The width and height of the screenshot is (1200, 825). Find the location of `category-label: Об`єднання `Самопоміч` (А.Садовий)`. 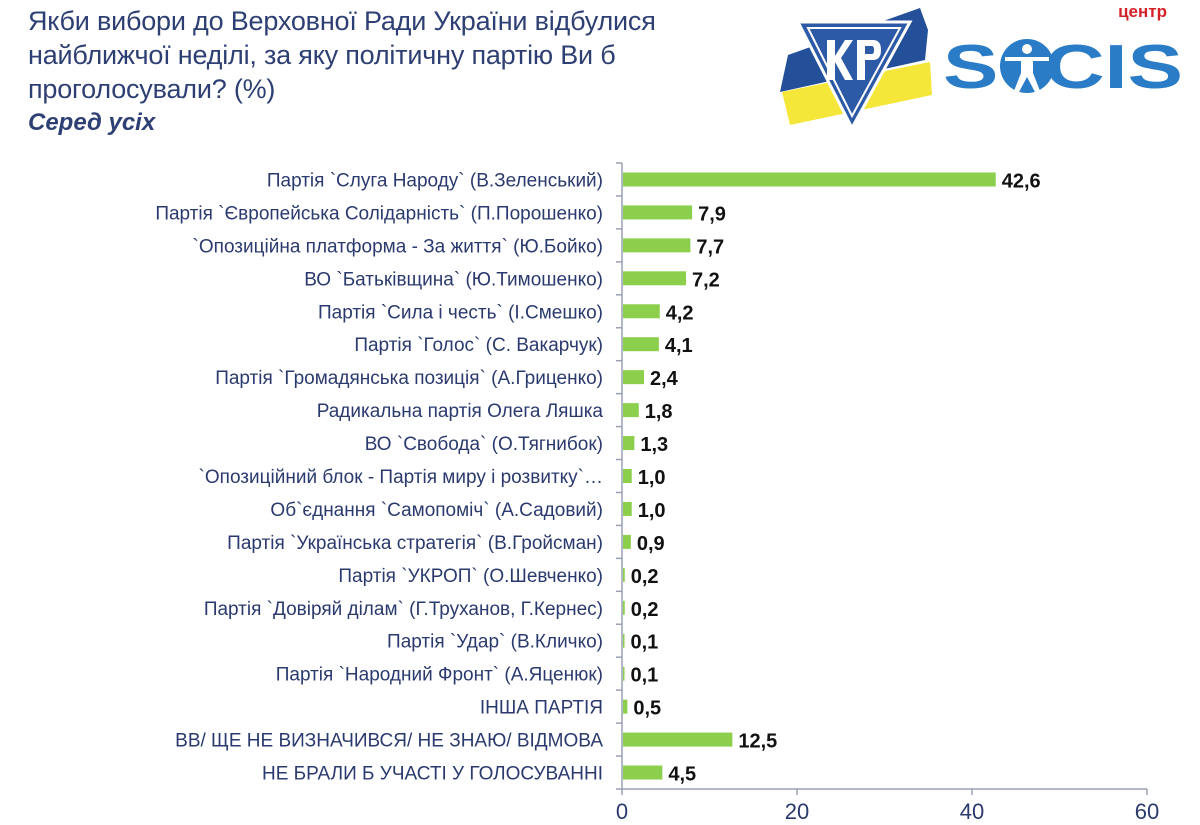

category-label: Об`єднання `Самопоміч` (А.Садовий) is located at coordinates (436, 510).